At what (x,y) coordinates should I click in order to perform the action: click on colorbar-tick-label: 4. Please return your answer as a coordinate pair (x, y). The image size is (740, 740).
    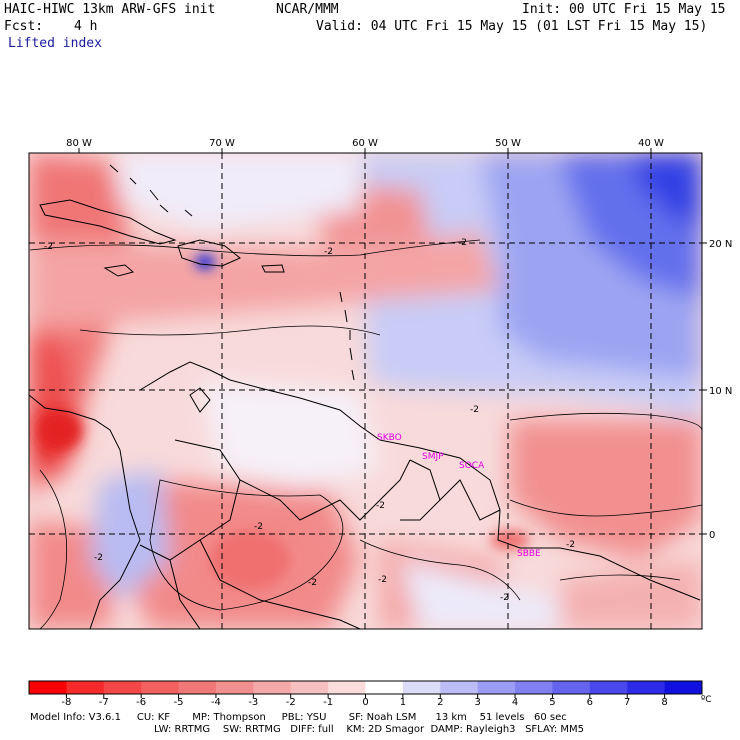
    Looking at the image, I should click on (515, 702).